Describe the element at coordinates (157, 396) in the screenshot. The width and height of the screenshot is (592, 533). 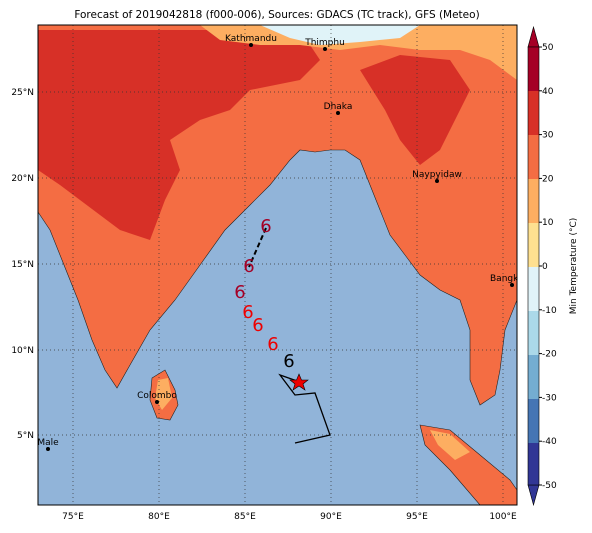
I see `city-label: Colombo` at that location.